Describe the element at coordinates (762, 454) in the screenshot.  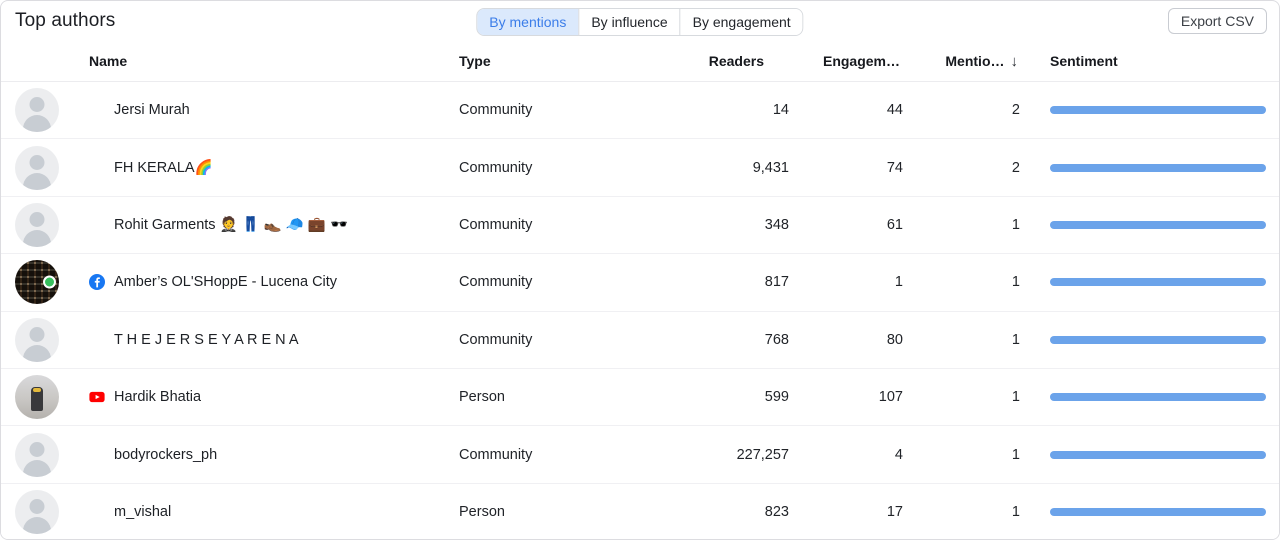
I see `readers-value: 227,257` at that location.